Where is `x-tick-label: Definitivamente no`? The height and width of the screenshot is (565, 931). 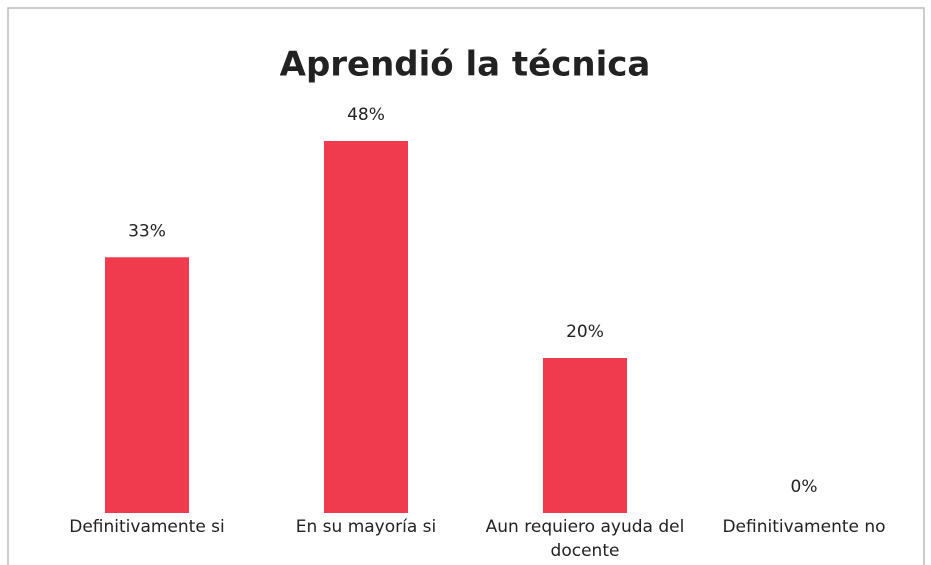 x-tick-label: Definitivamente no is located at coordinates (804, 527).